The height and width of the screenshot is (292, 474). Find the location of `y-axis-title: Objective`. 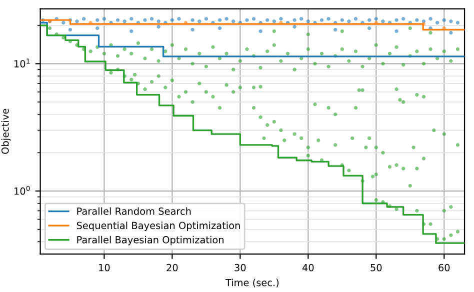

y-axis-title: Objective is located at coordinates (6, 131).